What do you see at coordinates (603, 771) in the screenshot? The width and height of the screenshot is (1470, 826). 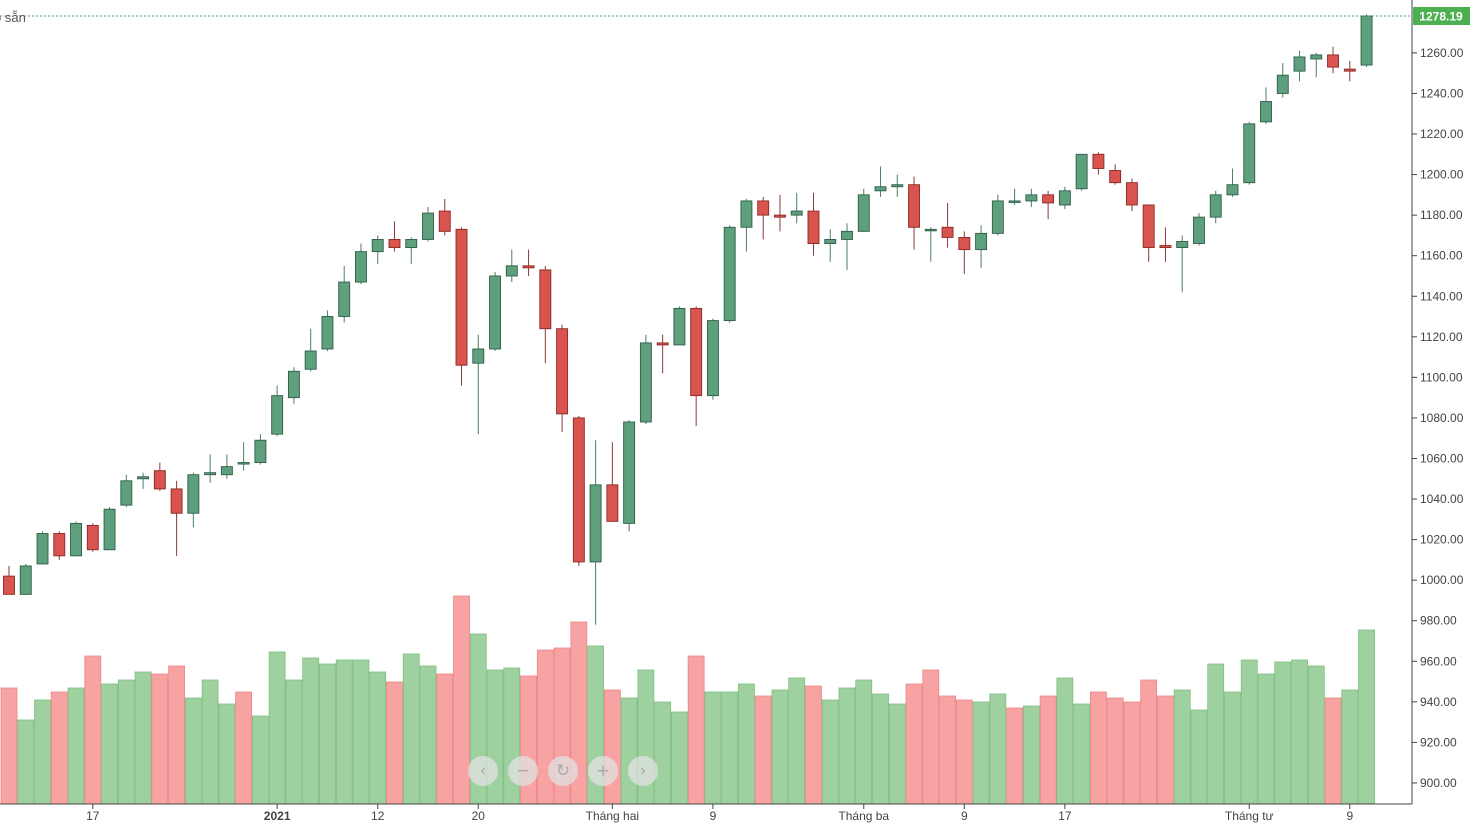 I see `zoom-in-button: +` at bounding box center [603, 771].